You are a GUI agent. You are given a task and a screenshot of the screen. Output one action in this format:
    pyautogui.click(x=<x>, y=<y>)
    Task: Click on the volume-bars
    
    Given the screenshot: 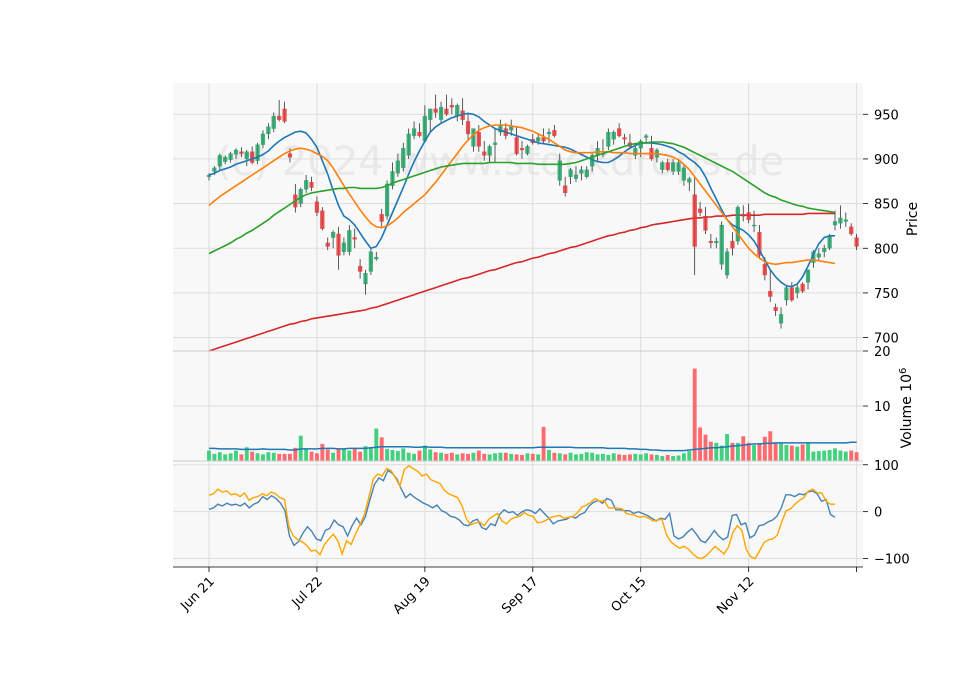 What is the action you would take?
    pyautogui.click(x=533, y=414)
    